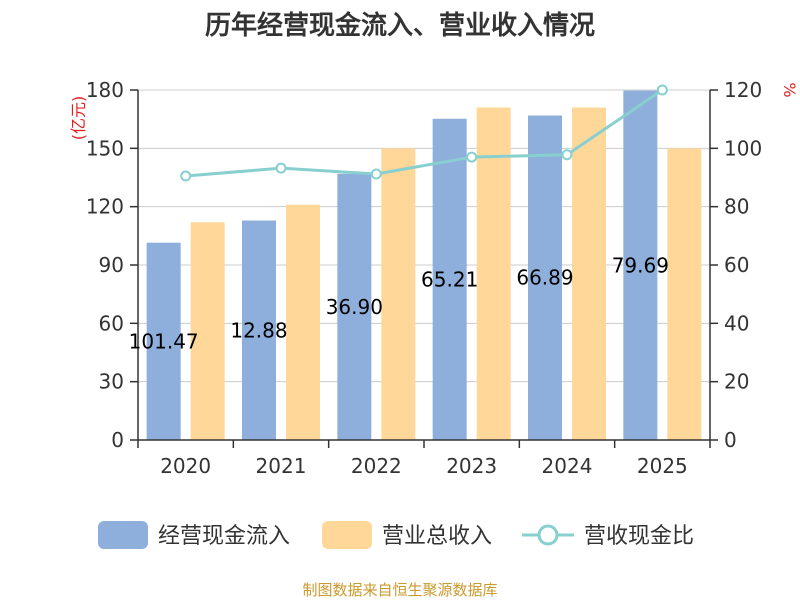 The height and width of the screenshot is (600, 800). What do you see at coordinates (743, 148) in the screenshot?
I see `y-right-tick-label: 100` at bounding box center [743, 148].